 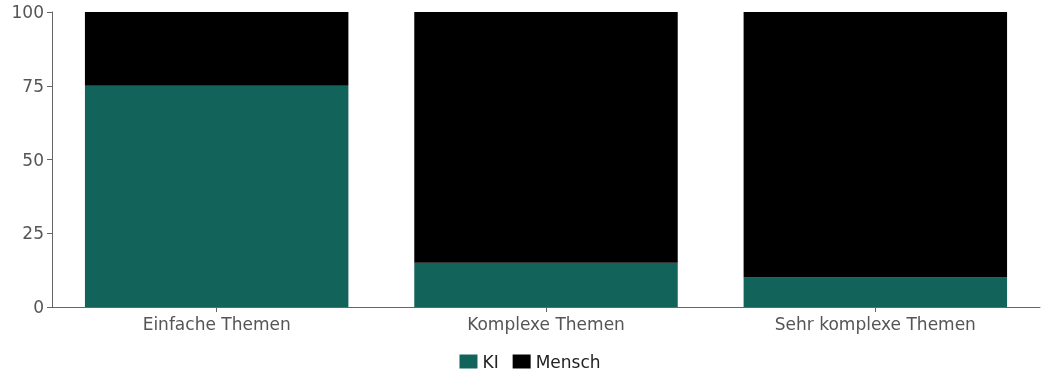 I want to click on x-tick-label: Einfache Themen, so click(x=216, y=323).